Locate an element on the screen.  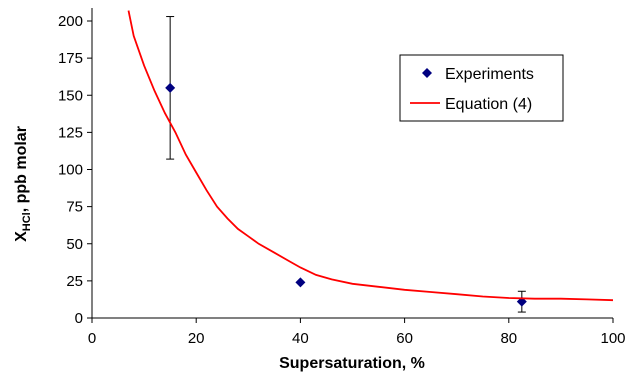
y-tick-label: 150 is located at coordinates (70, 95).